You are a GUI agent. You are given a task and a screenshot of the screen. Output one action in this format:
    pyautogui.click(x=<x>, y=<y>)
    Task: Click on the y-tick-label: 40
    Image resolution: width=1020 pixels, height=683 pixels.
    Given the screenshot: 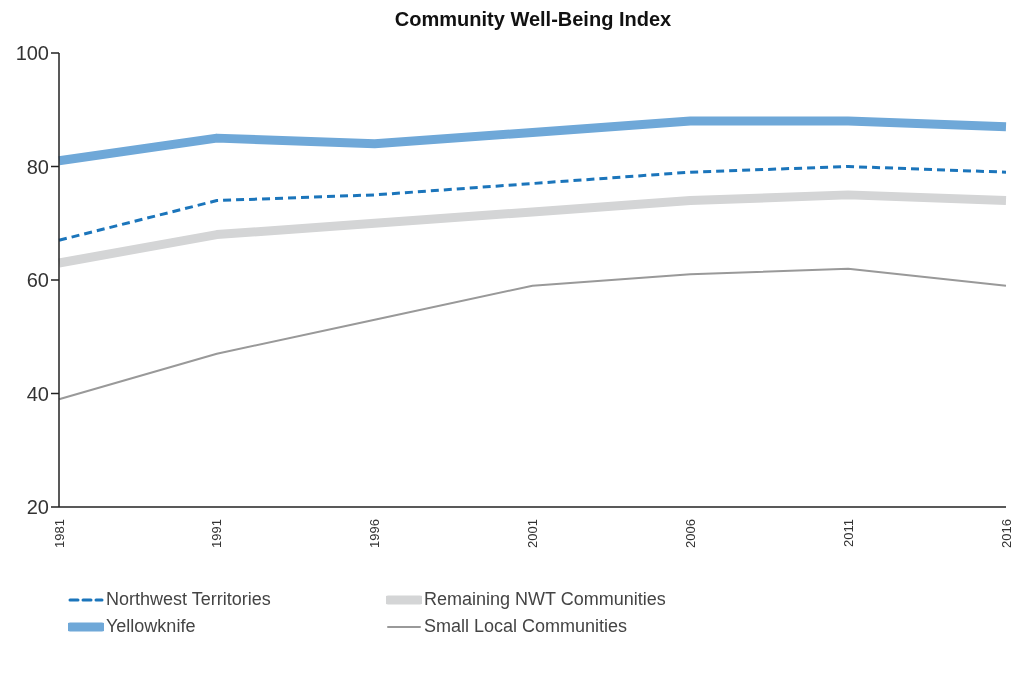 What is the action you would take?
    pyautogui.click(x=37, y=393)
    